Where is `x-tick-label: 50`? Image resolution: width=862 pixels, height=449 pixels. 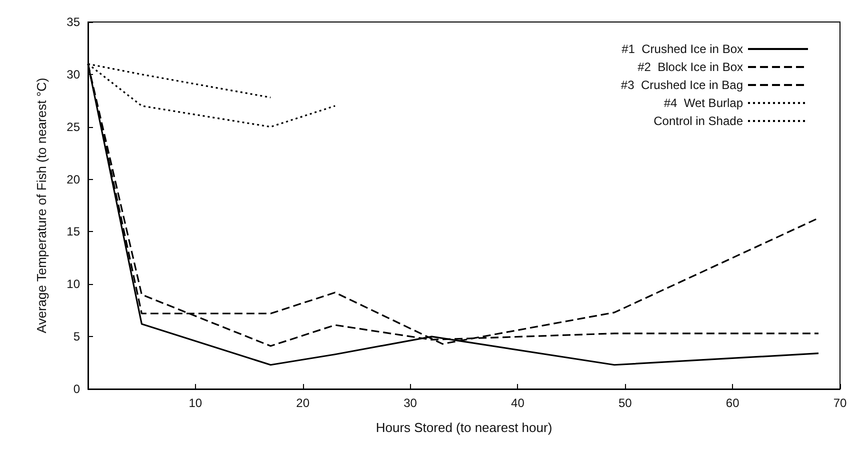
x-tick-label: 50 is located at coordinates (625, 403).